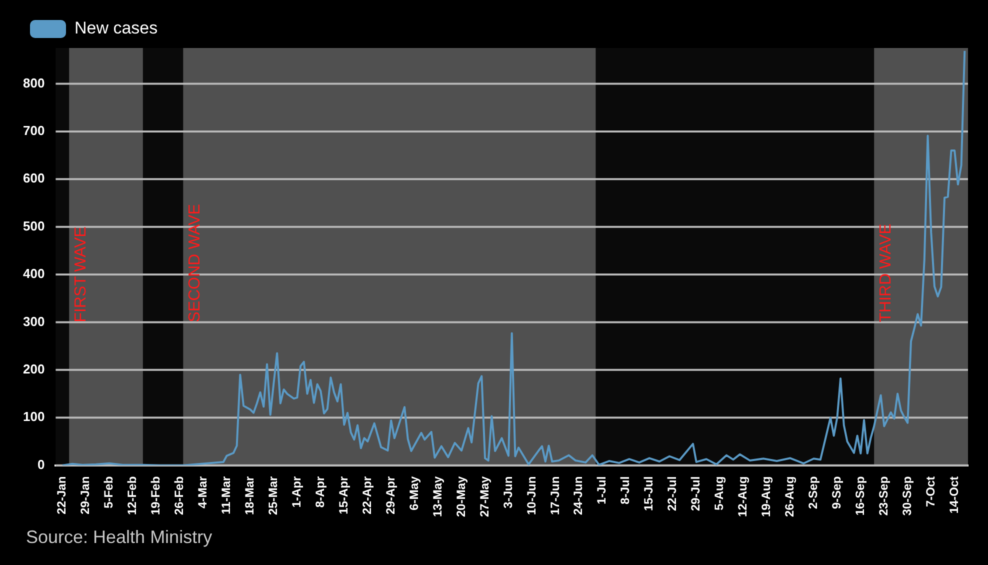 The height and width of the screenshot is (565, 988). Describe the element at coordinates (41, 464) in the screenshot. I see `y-tick-label: 0` at that location.